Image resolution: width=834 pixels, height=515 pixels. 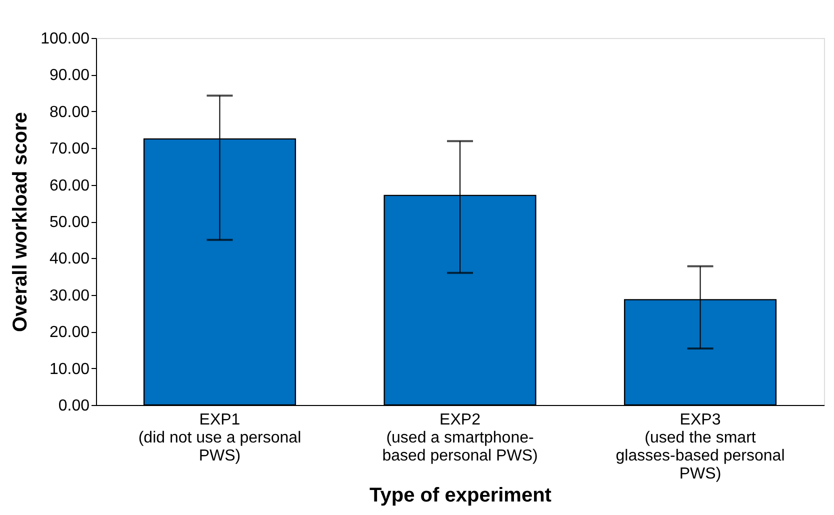 What do you see at coordinates (69, 295) in the screenshot?
I see `y-tick-label: 30.00` at bounding box center [69, 295].